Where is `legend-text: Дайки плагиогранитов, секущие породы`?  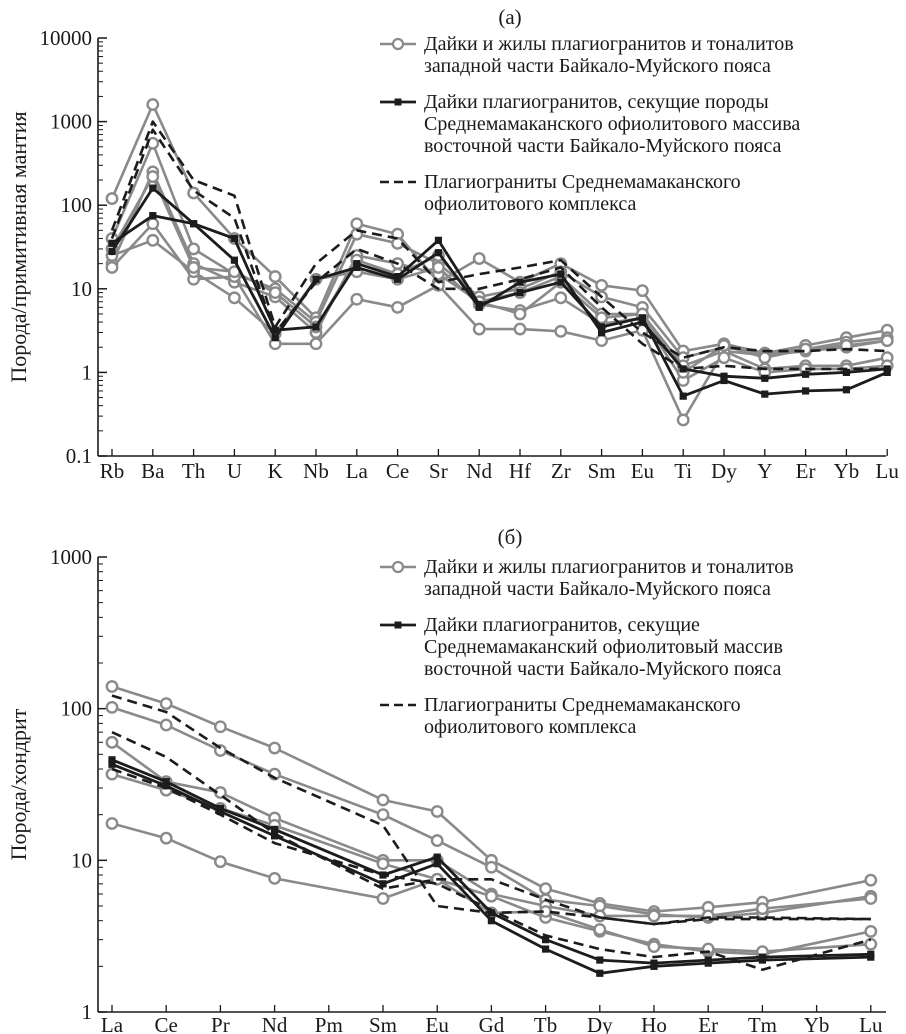
legend-text: Дайки плагиогранитов, секущие породы is located at coordinates (596, 102).